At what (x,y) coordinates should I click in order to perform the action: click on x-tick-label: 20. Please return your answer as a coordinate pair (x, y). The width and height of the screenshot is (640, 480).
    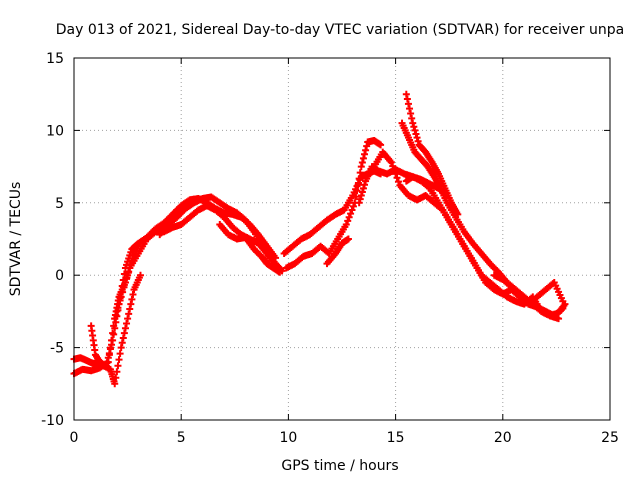
    Looking at the image, I should click on (503, 438).